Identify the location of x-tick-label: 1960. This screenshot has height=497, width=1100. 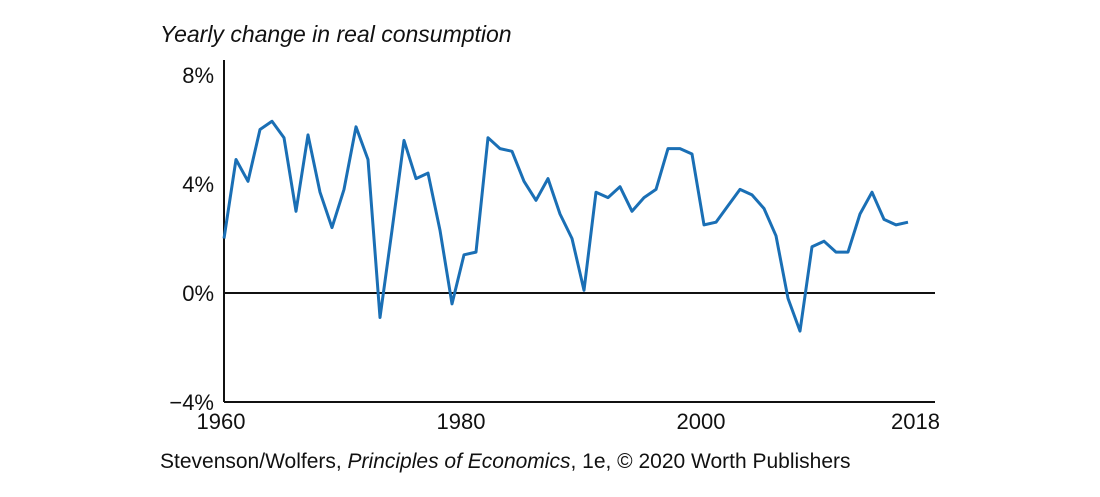
(221, 421).